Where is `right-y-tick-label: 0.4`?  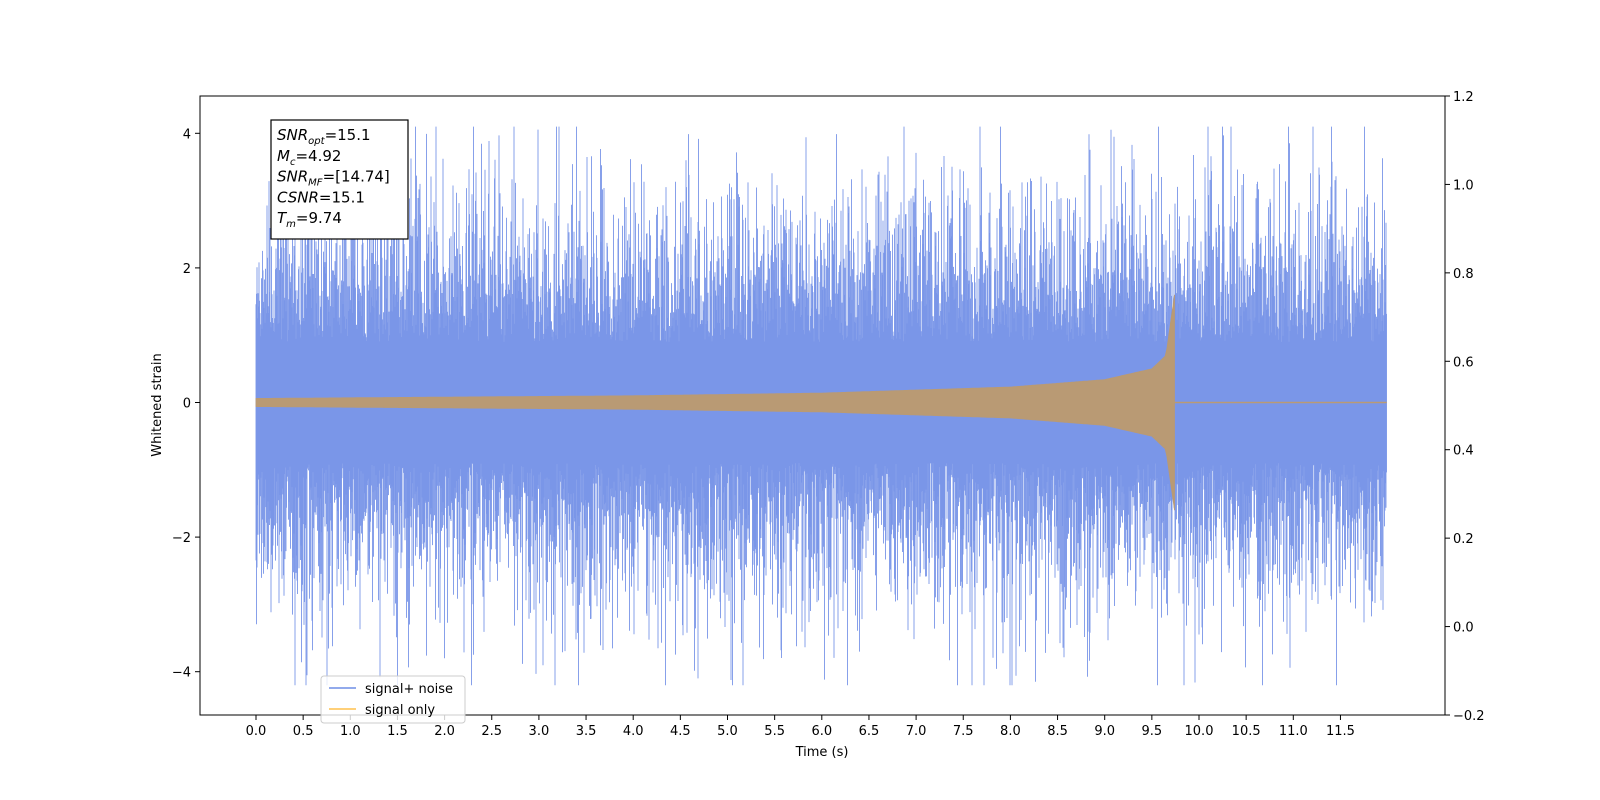 right-y-tick-label: 0.4 is located at coordinates (1463, 451).